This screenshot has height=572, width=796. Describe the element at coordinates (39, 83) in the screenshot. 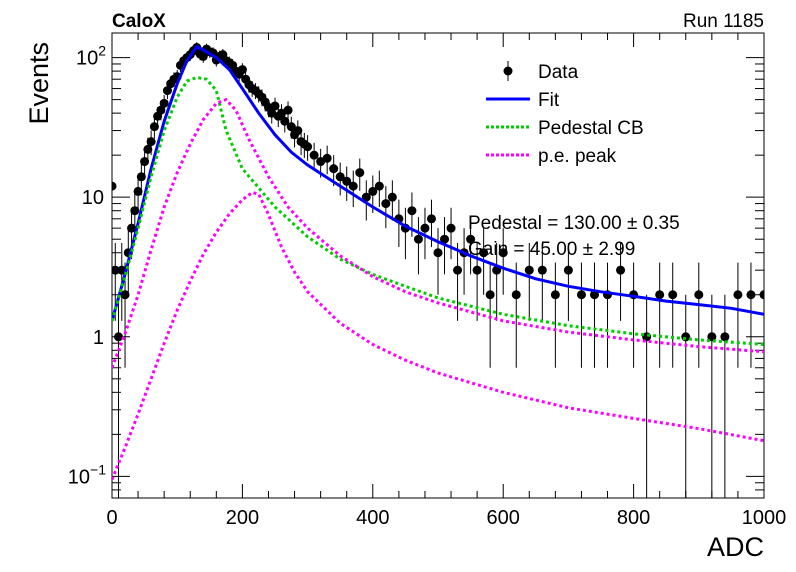

I see `y-axis-title: Events` at that location.